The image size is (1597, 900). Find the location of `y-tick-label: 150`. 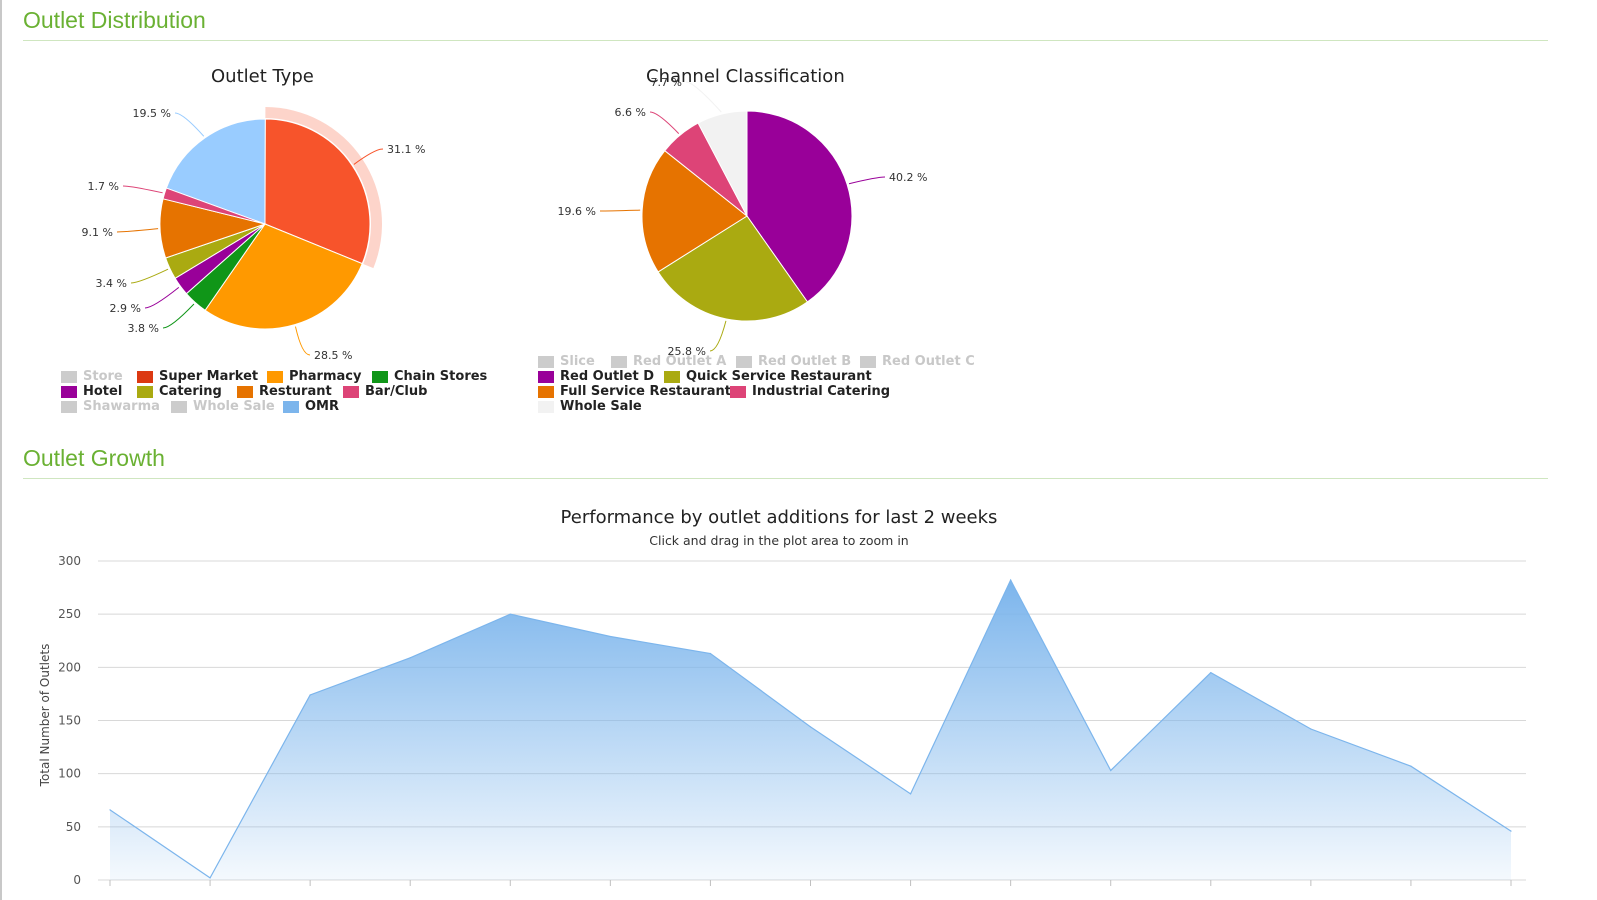

y-tick-label: 150 is located at coordinates (69, 721).